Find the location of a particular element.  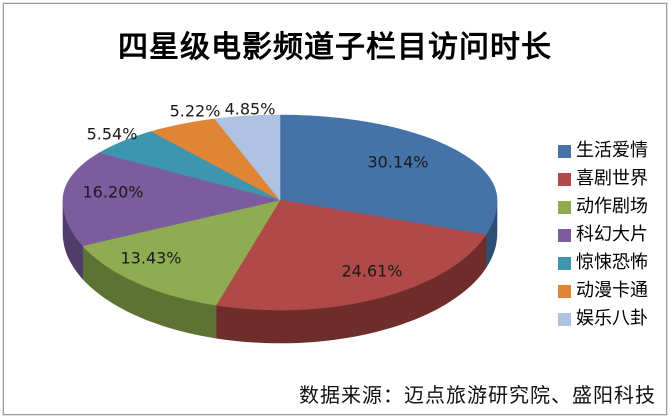

legend-label: 科幻大片 is located at coordinates (612, 234).